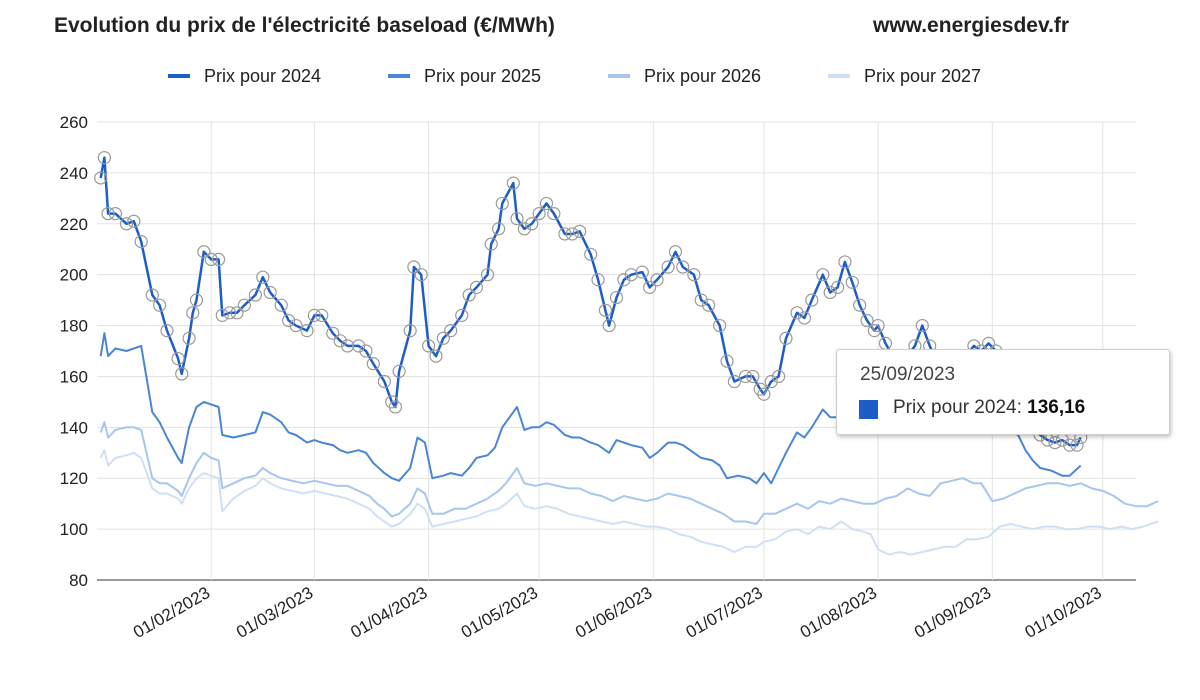 The height and width of the screenshot is (700, 1200). What do you see at coordinates (629, 473) in the screenshot?
I see `series-line-2026` at bounding box center [629, 473].